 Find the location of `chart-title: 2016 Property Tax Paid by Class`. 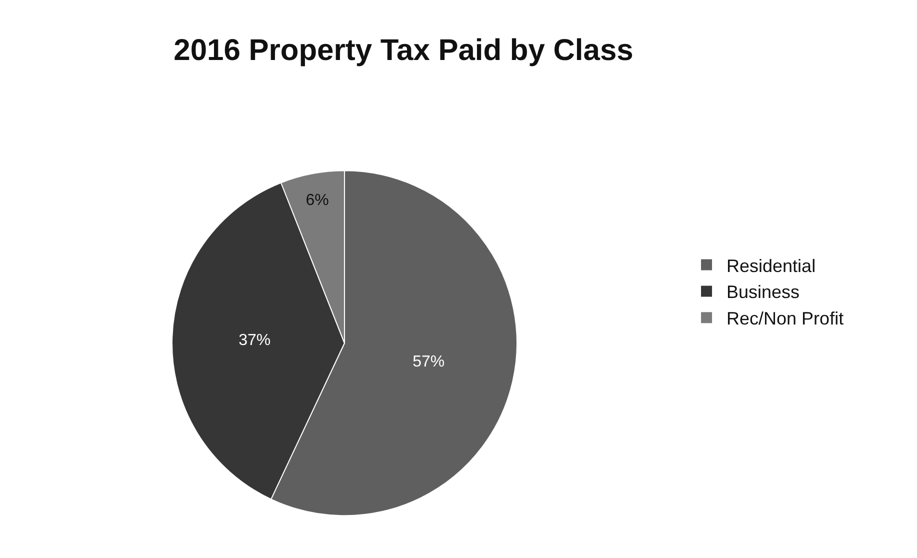

chart-title: 2016 Property Tax Paid by Class is located at coordinates (404, 51).